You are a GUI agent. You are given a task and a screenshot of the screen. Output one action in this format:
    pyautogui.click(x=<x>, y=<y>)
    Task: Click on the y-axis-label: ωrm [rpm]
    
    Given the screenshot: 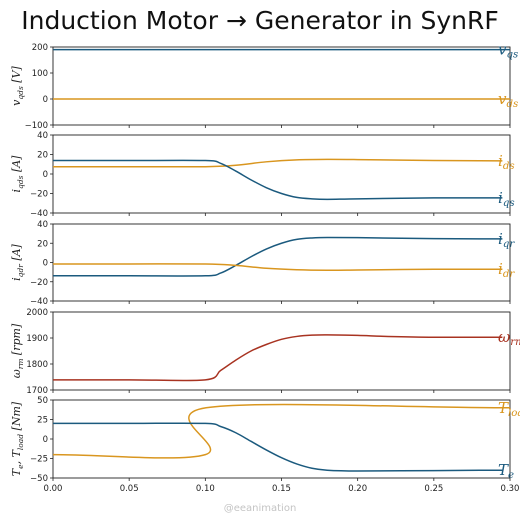 What is the action you would take?
    pyautogui.click(x=17, y=350)
    